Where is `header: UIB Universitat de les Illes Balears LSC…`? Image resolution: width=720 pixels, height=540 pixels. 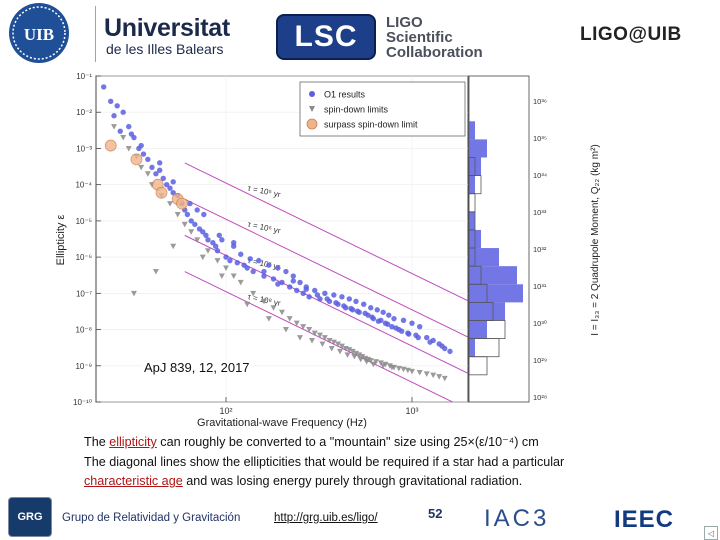 header: UIB Universitat de les Illes Balears LSC… is located at coordinates (360, 36).